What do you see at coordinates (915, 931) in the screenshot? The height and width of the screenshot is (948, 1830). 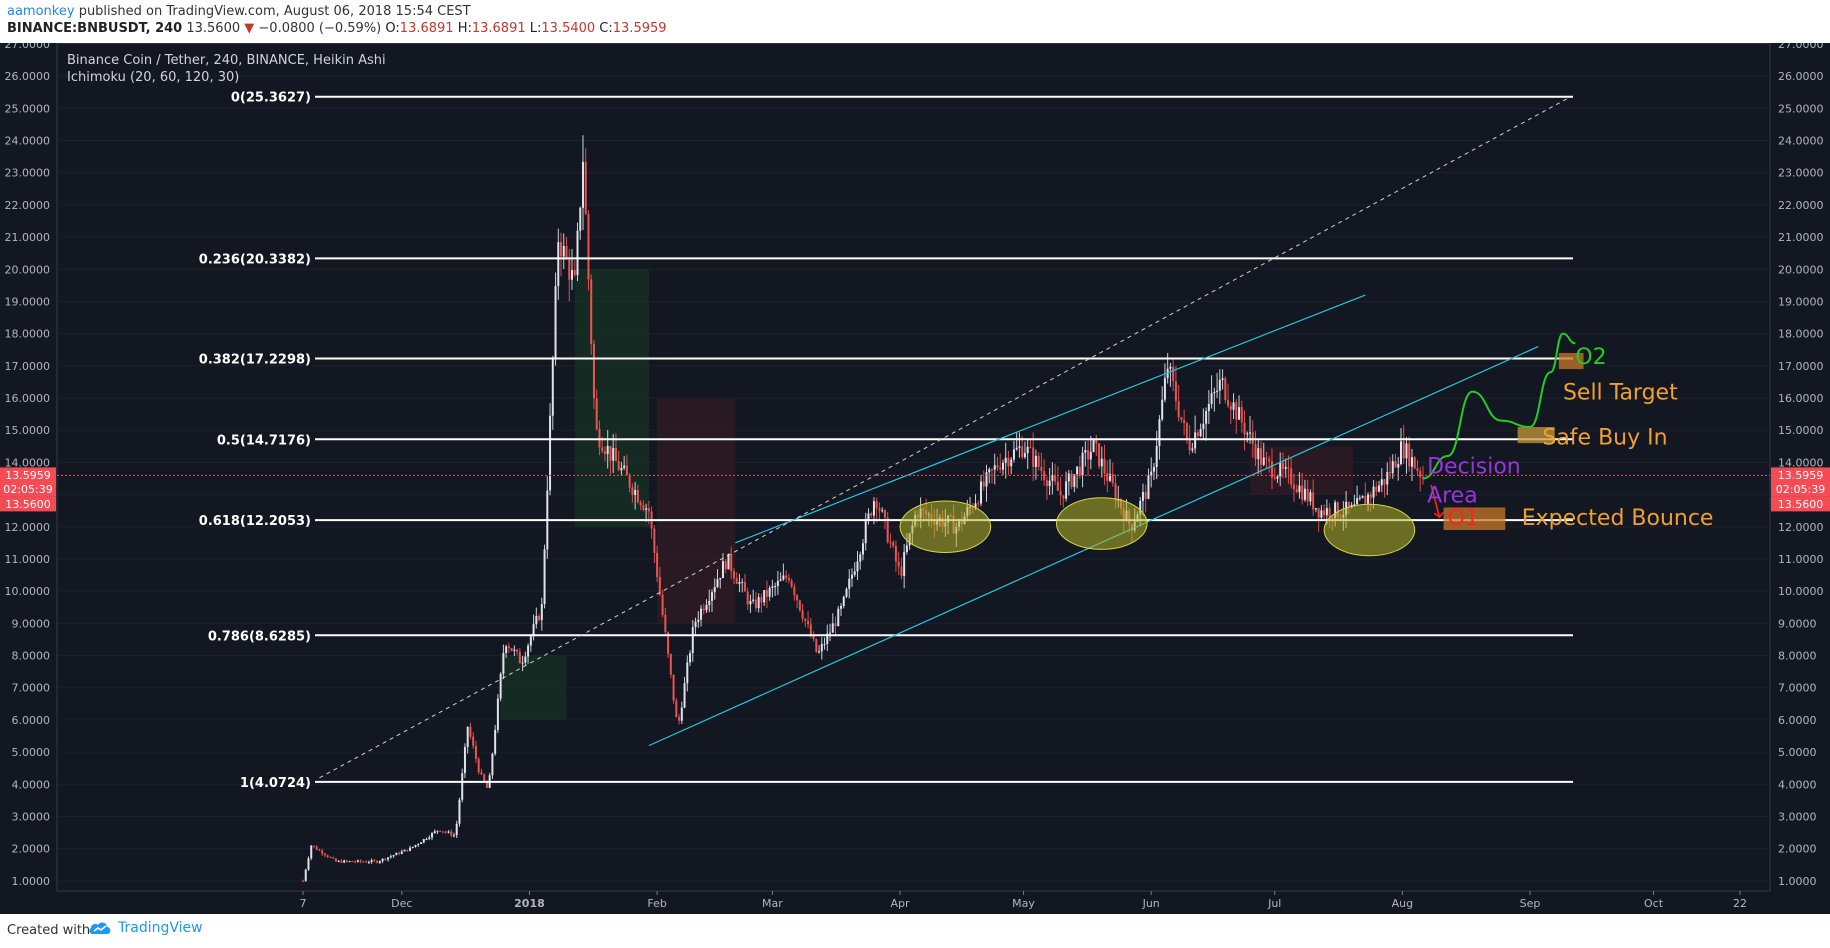 I see `footer: Created with TradingView` at bounding box center [915, 931].